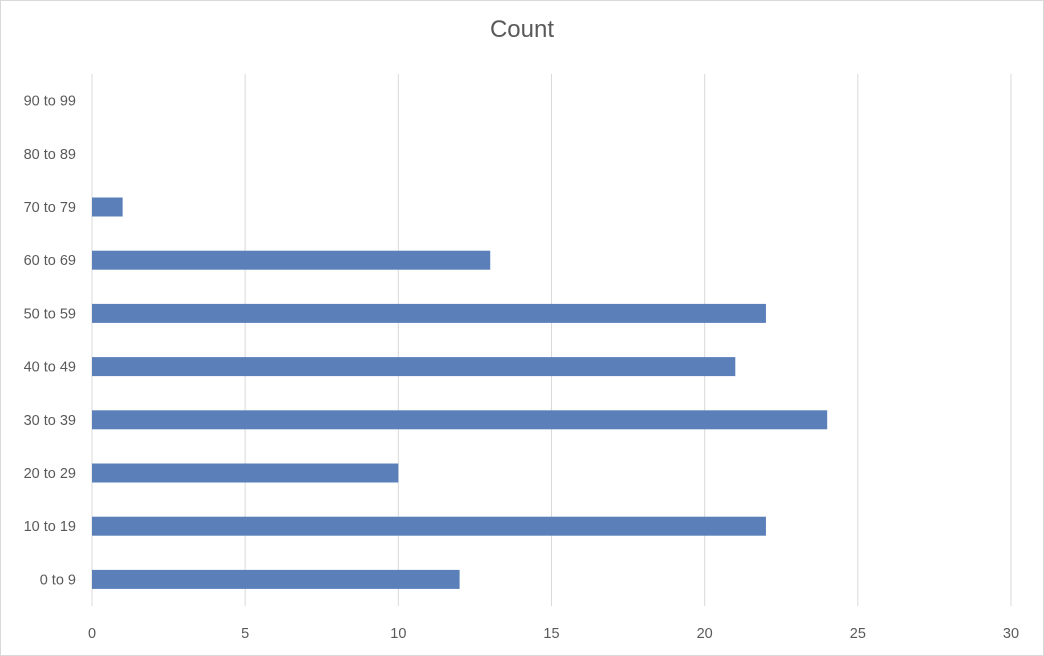 The image size is (1044, 656). What do you see at coordinates (50, 421) in the screenshot?
I see `y-tick-label: 30 to 39` at bounding box center [50, 421].